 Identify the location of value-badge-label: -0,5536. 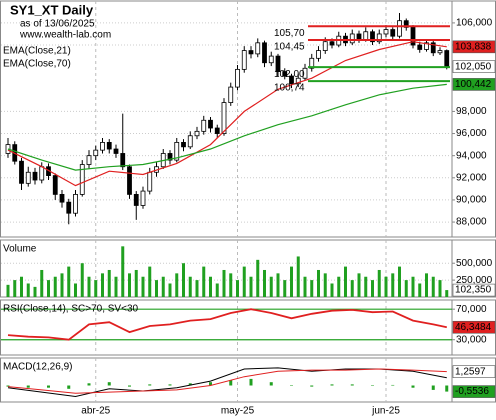
(472, 391).